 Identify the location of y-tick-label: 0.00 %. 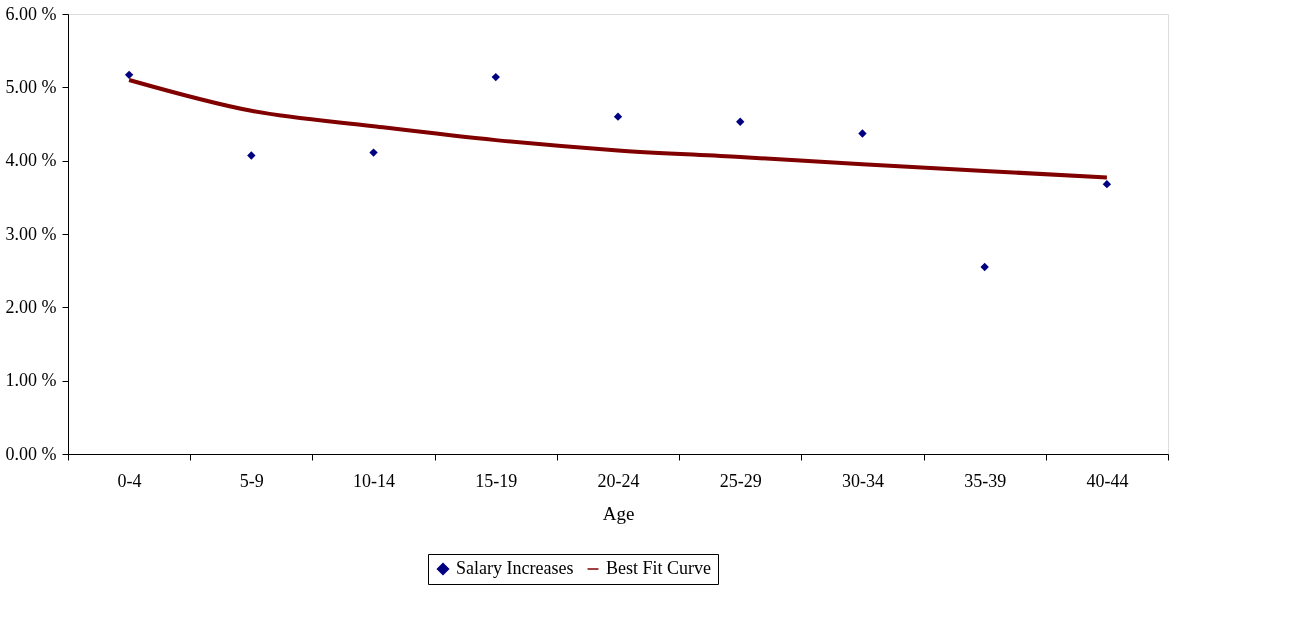
(31, 453).